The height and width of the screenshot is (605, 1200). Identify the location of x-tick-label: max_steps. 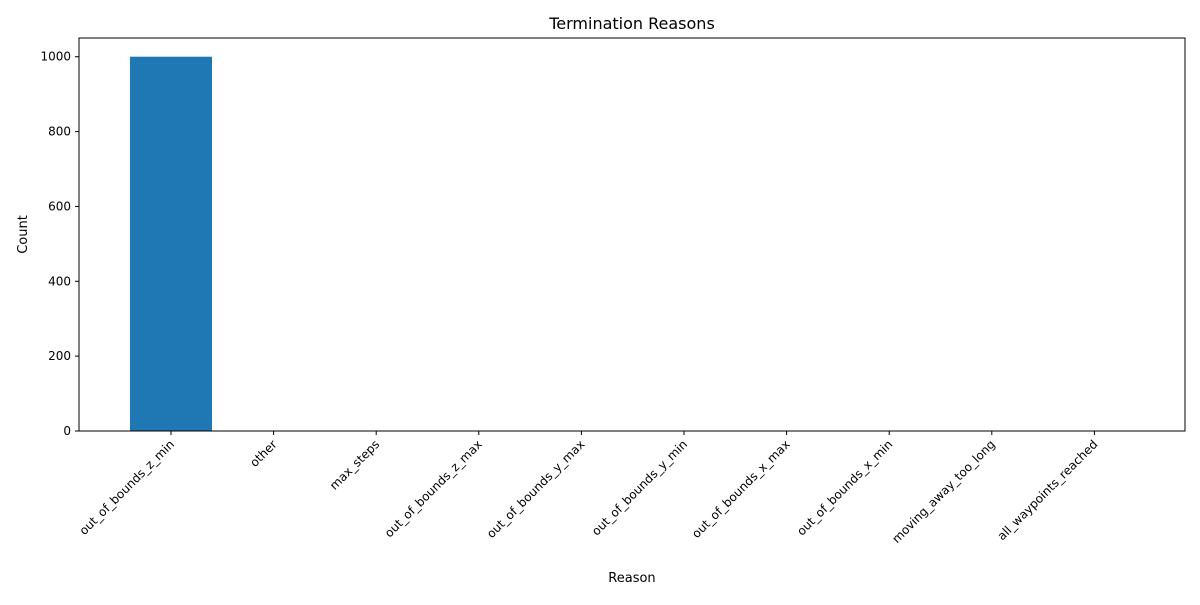
(354, 464).